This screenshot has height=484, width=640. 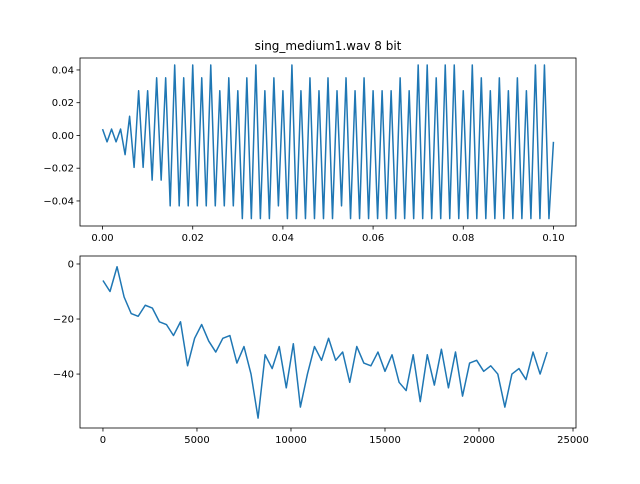 I want to click on y-tick-label: 0, so click(x=71, y=264).